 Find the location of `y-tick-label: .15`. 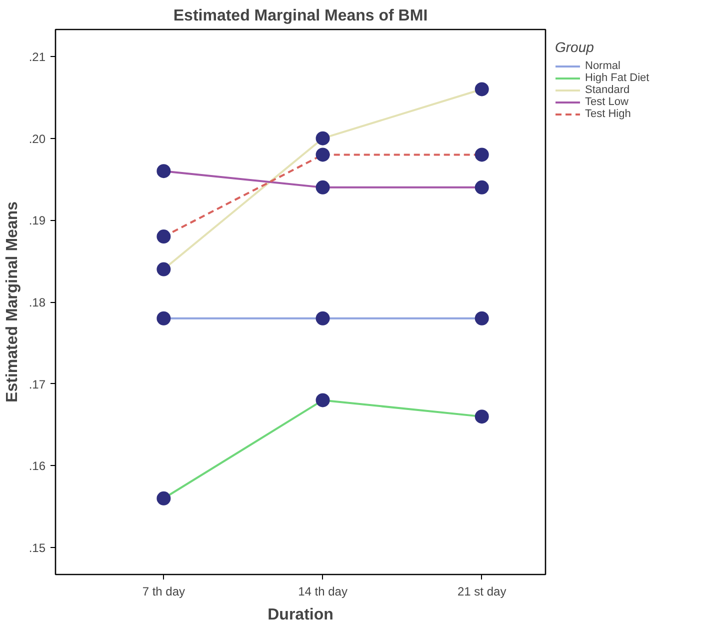

y-tick-label: .15 is located at coordinates (37, 547).